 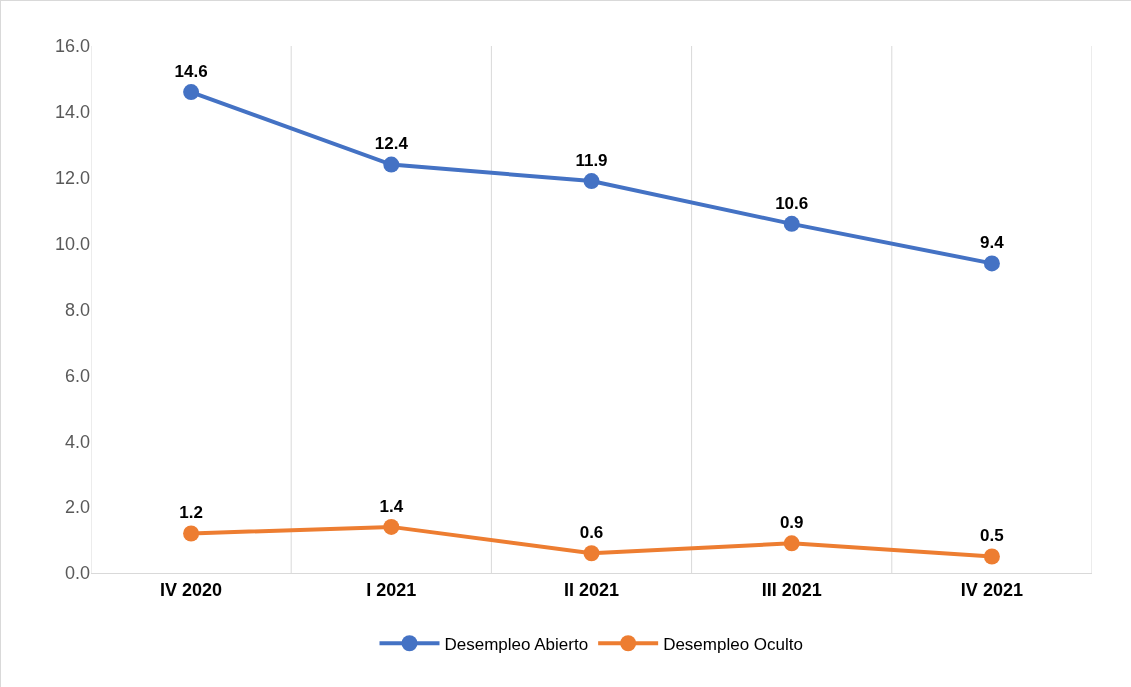 I want to click on y-tick-label: 4.0, so click(x=77, y=441).